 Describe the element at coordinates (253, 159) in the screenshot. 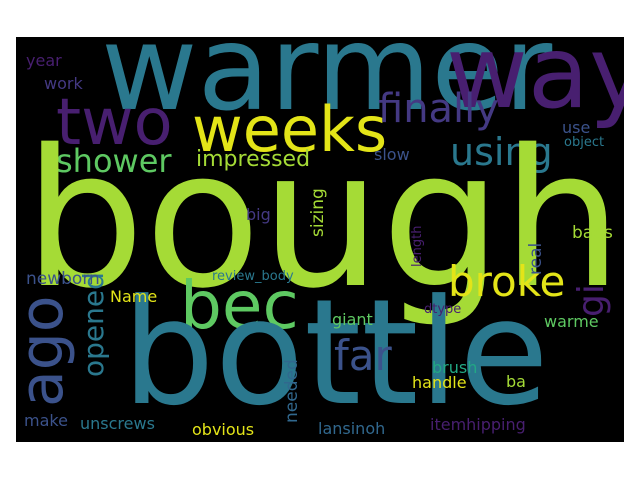

I see `word-impressed: impressed` at that location.